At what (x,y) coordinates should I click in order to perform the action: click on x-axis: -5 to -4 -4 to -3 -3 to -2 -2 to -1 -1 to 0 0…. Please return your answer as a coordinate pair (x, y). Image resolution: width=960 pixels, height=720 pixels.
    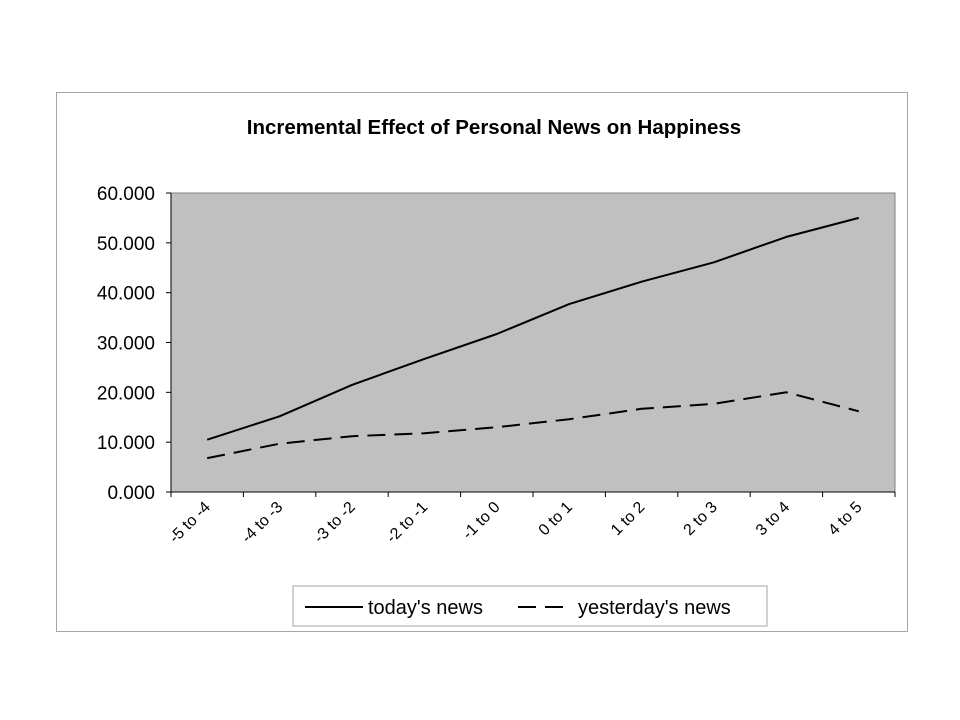
    Looking at the image, I should click on (531, 519).